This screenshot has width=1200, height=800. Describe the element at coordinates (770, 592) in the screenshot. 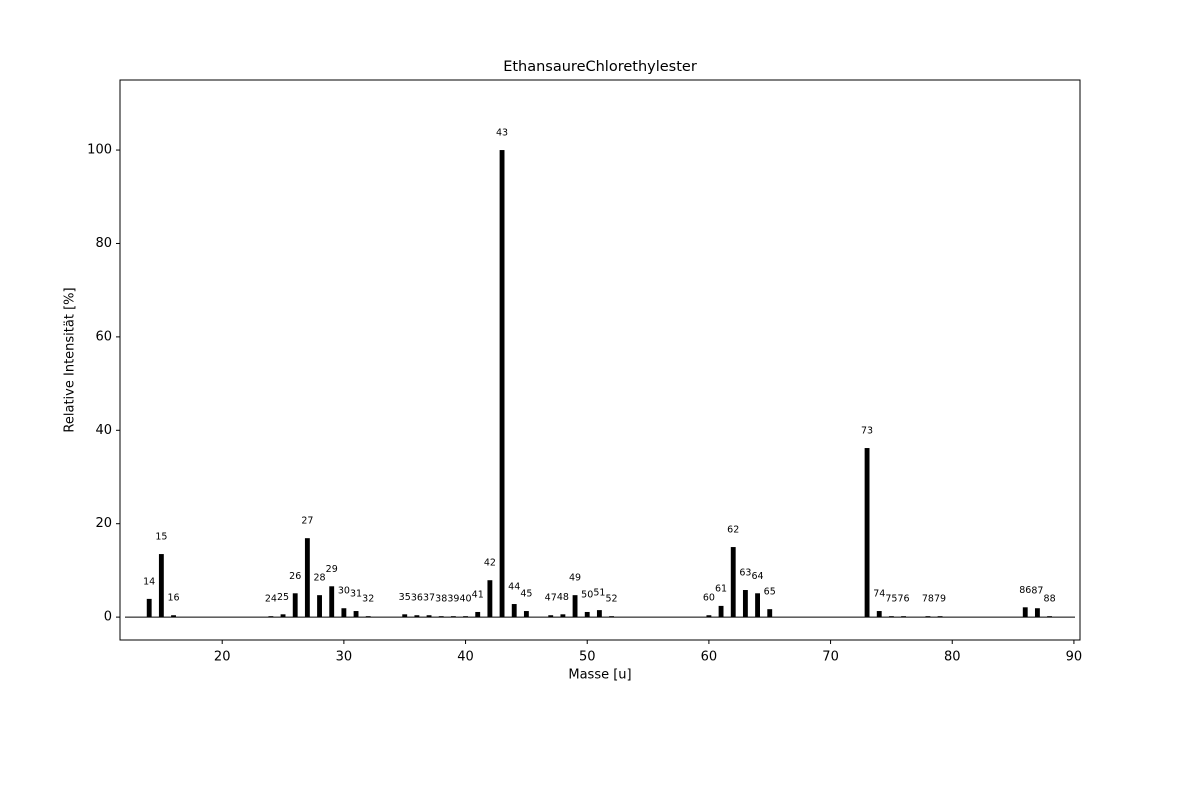

I see `bar-label: 65` at that location.